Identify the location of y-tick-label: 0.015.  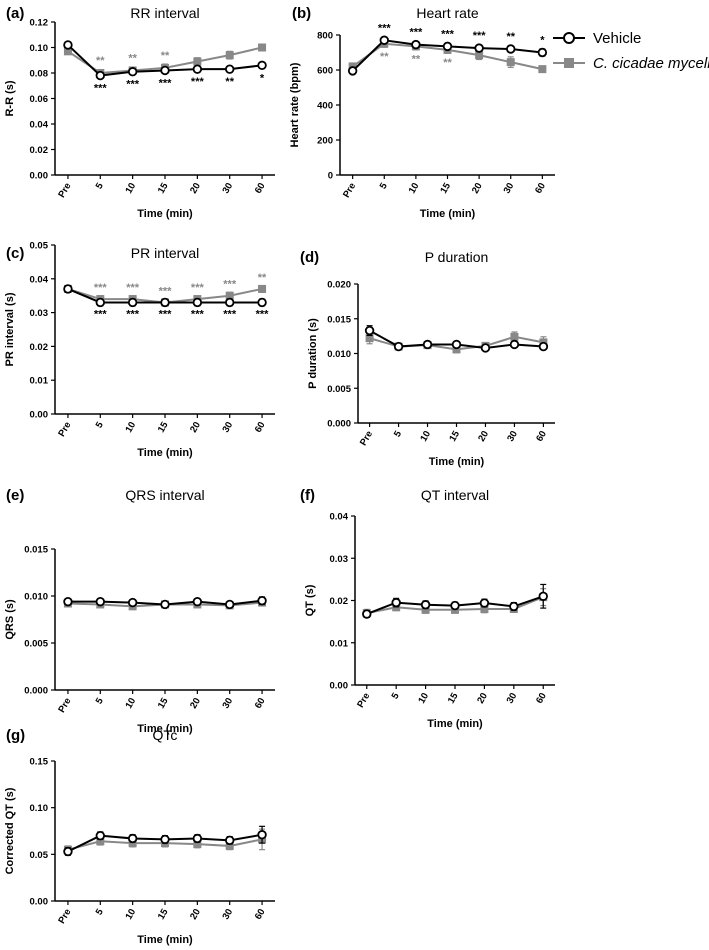
(36, 550).